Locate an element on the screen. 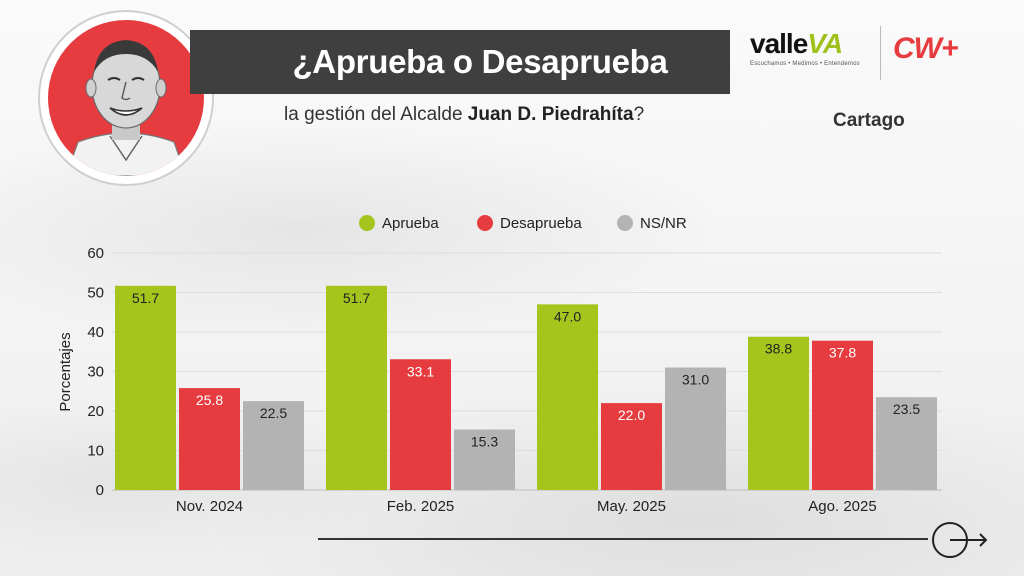 The image size is (1024, 576). subtitle-name: Juan D. Piedrahíta is located at coordinates (550, 114).